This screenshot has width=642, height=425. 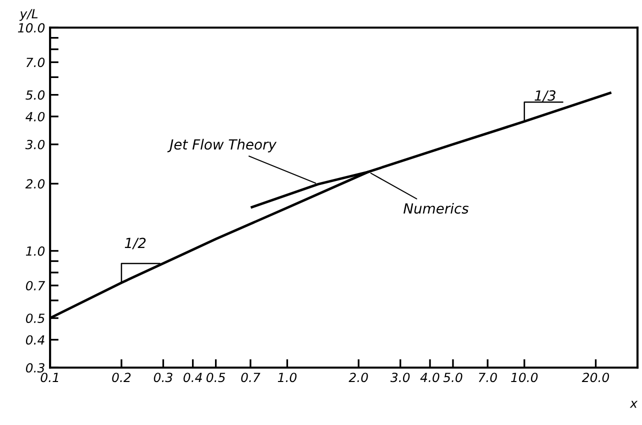 I want to click on y-tick-label: 7.0, so click(x=35, y=63).